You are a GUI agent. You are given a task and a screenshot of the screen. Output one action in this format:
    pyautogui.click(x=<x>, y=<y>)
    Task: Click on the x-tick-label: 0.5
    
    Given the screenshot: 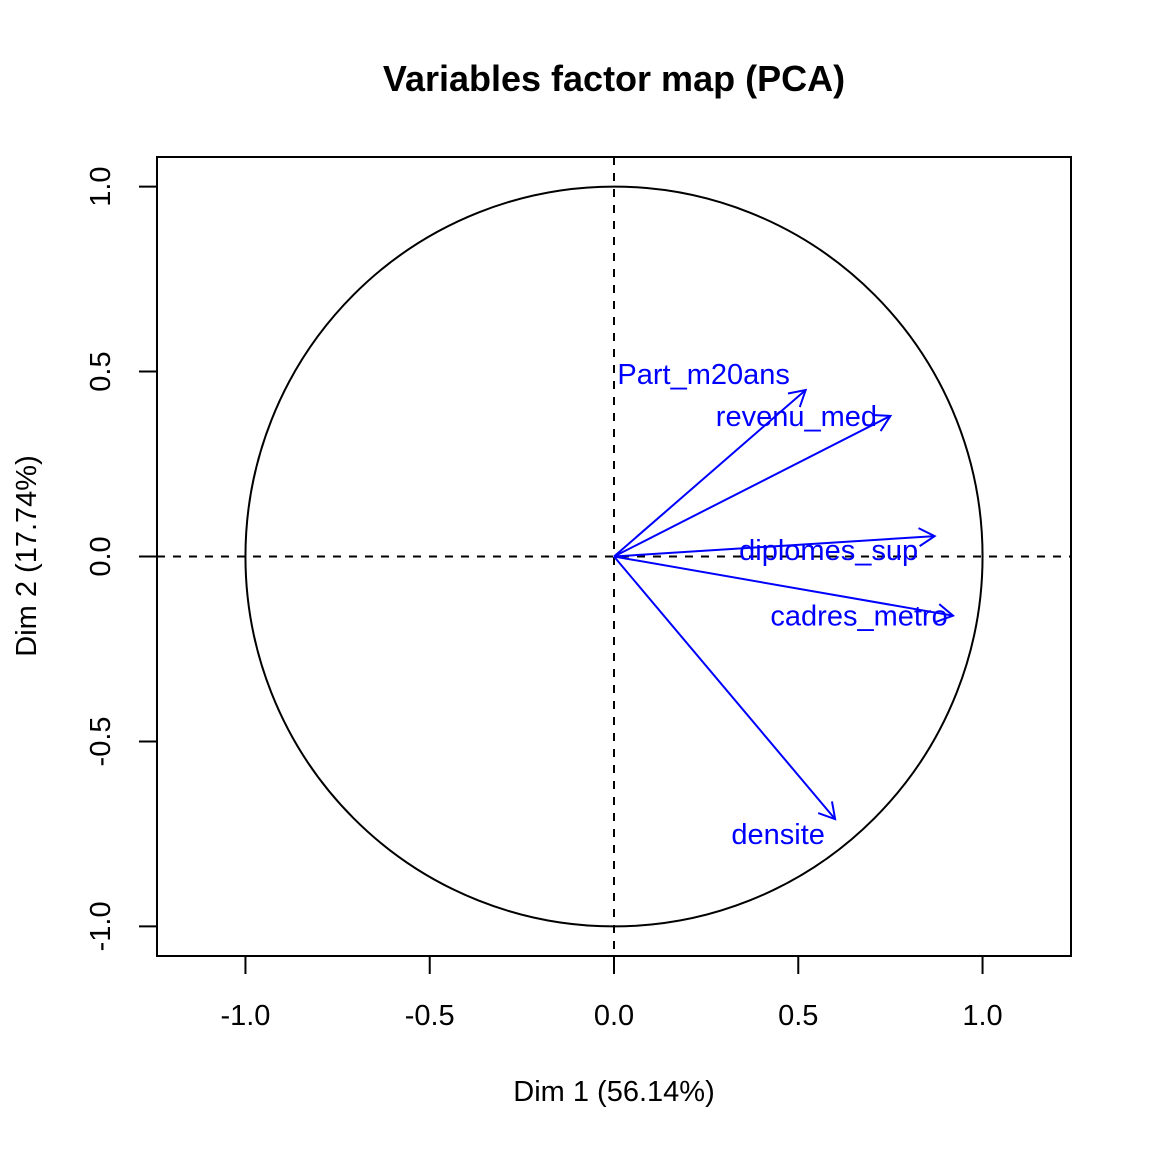 What is the action you would take?
    pyautogui.click(x=798, y=1016)
    